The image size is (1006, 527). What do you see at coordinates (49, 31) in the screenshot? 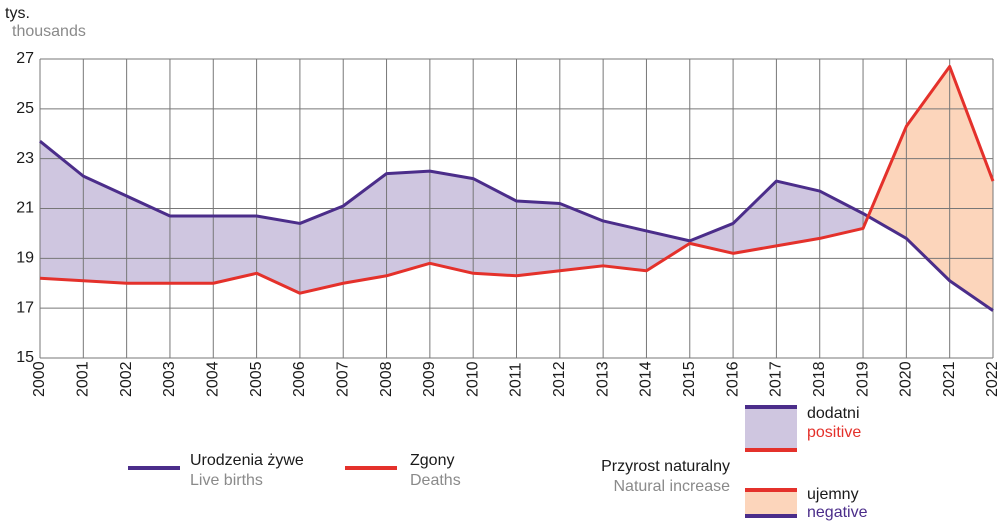
I see `y-unit-en: thousands` at bounding box center [49, 31].